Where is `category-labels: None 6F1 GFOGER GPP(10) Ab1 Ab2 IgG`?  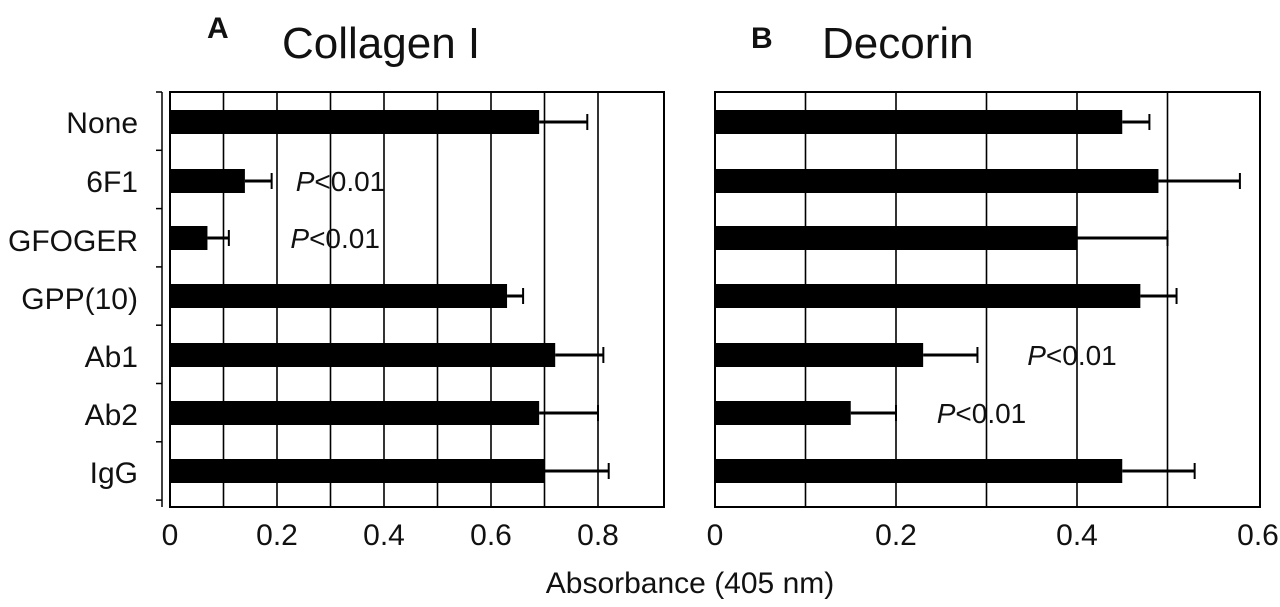
category-labels: None 6F1 GFOGER GPP(10) Ab1 Ab2 IgG is located at coordinates (73, 298).